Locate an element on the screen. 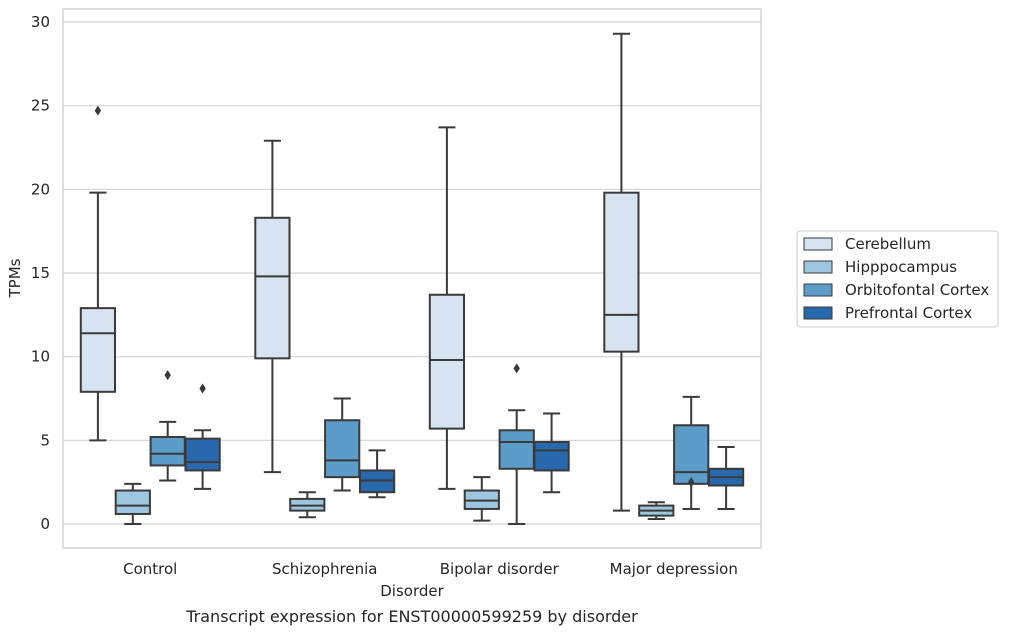 Image resolution: width=1009 pixels, height=634 pixels. x-axis-label: Disorder is located at coordinates (412, 591).